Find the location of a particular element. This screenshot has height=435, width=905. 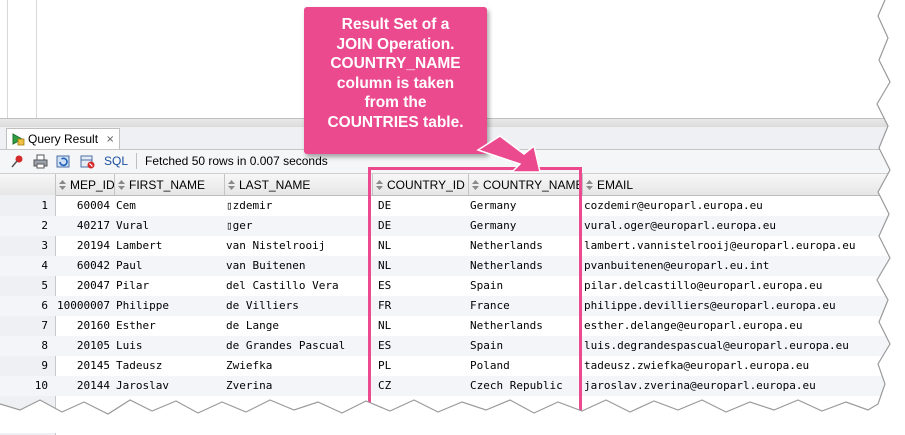

row-number-header is located at coordinates (28, 184).